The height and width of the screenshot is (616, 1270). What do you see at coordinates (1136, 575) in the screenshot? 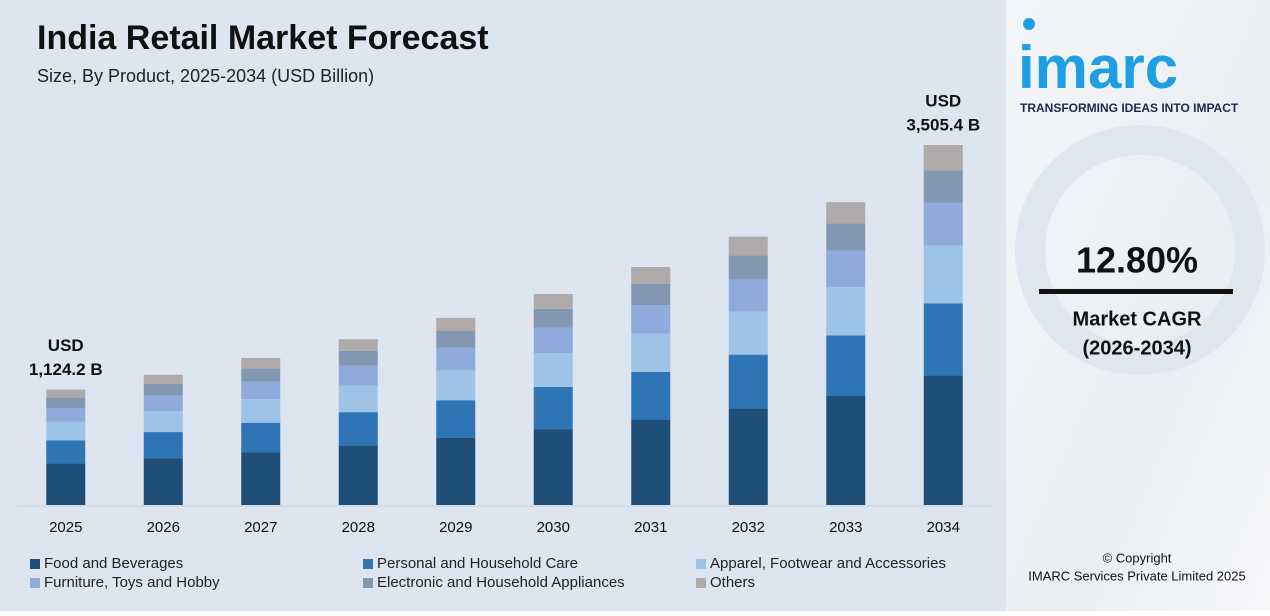
I see `copyright-owner: IMARC Services Private Limited 2025` at bounding box center [1136, 575].